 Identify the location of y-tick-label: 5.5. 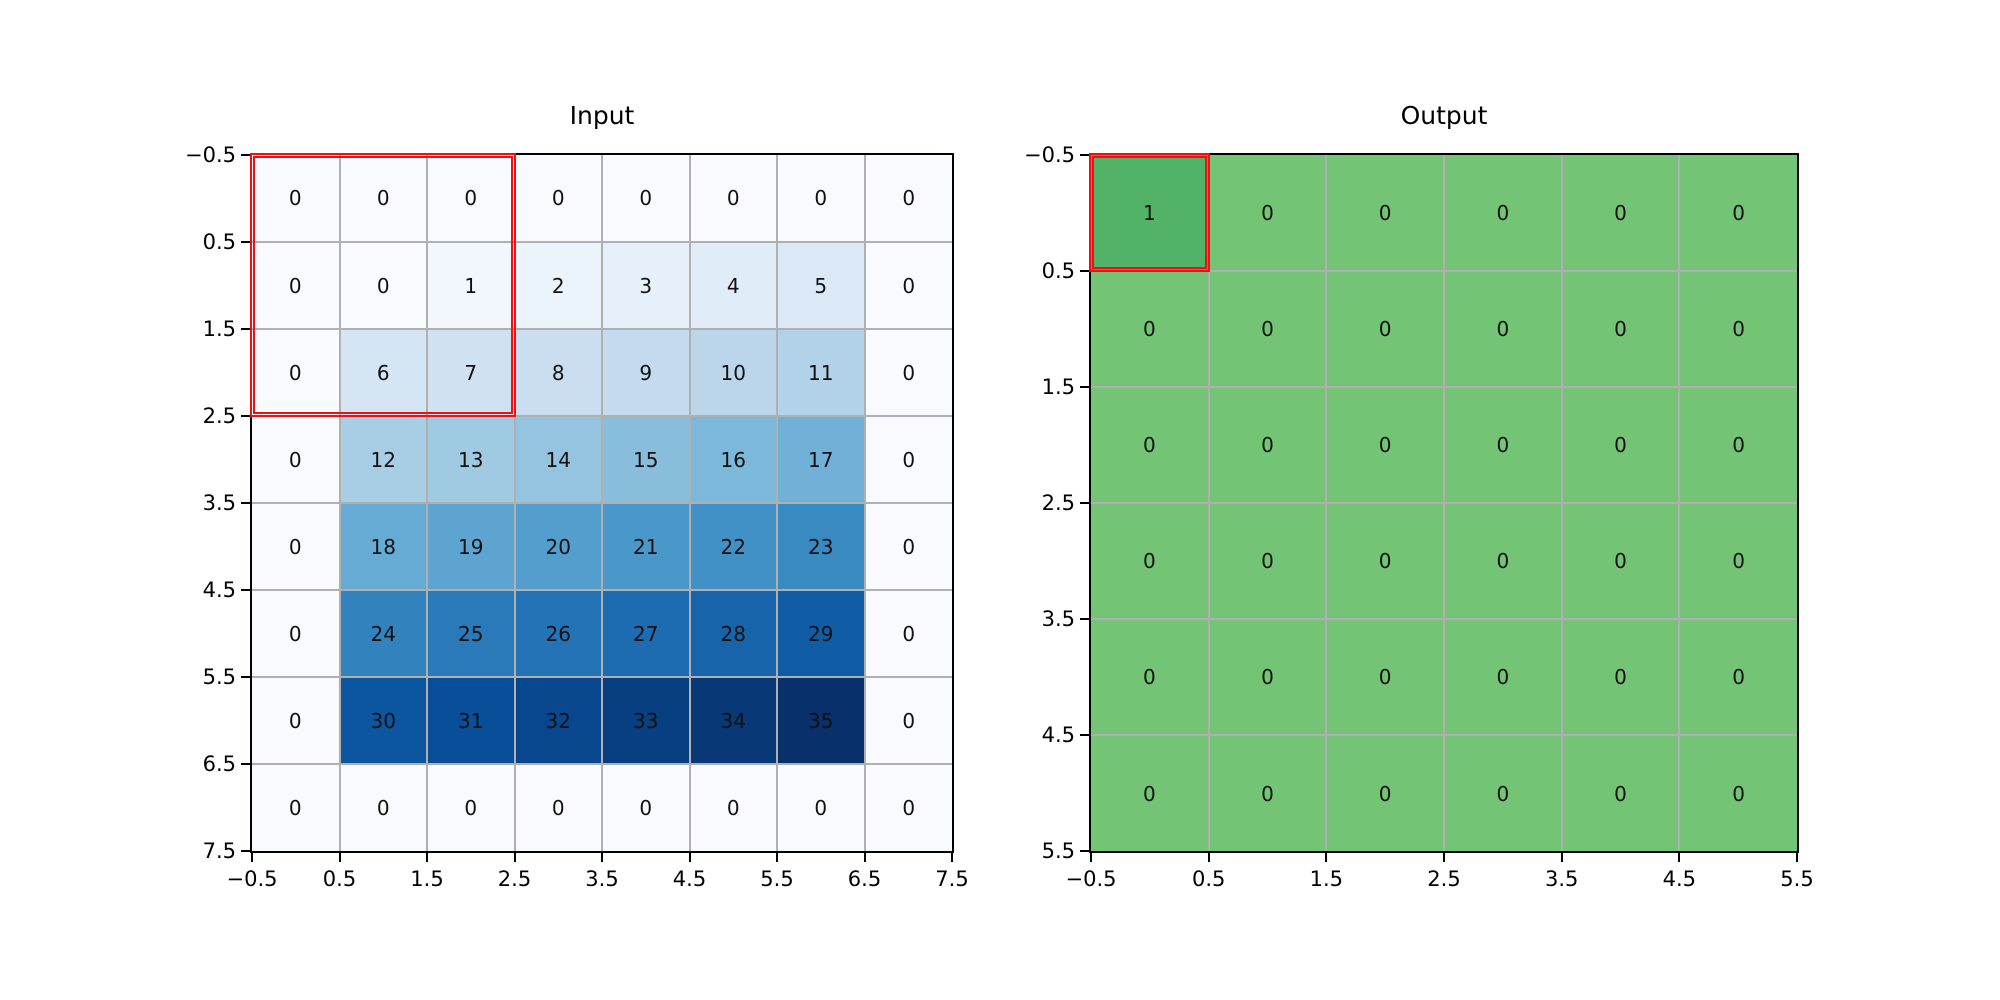
(1058, 851).